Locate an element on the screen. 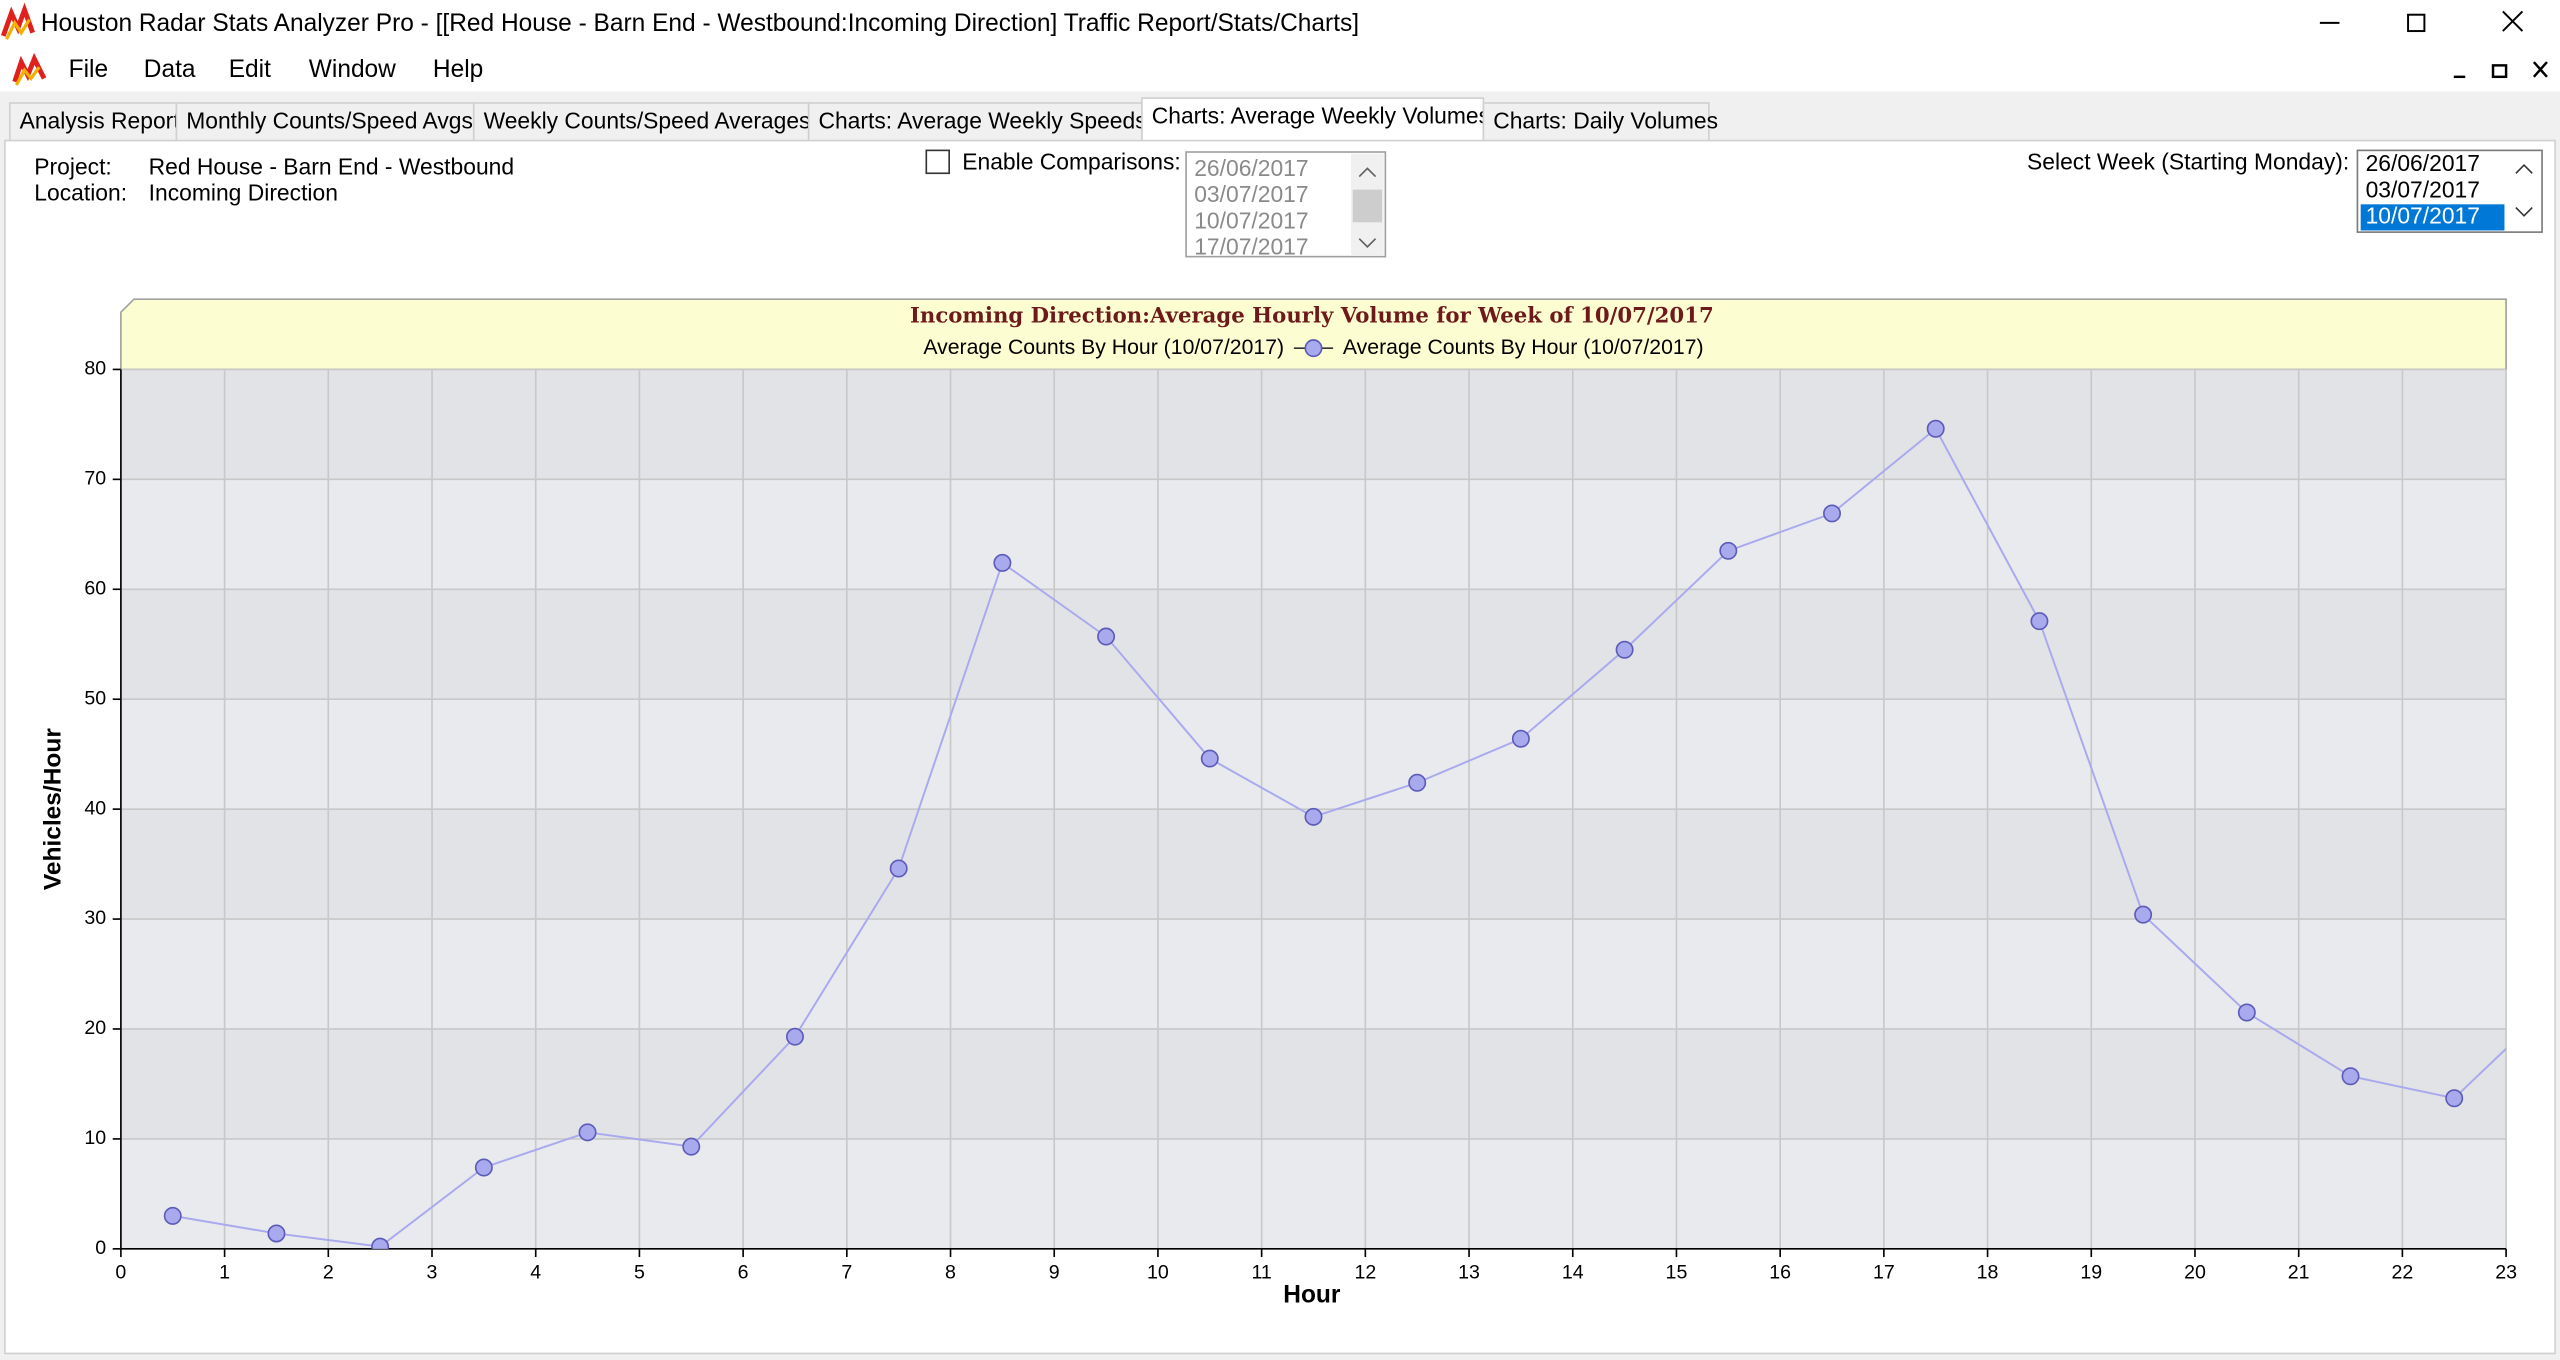 Image resolution: width=2560 pixels, height=1360 pixels. y-tick-label: 50 is located at coordinates (95, 698).